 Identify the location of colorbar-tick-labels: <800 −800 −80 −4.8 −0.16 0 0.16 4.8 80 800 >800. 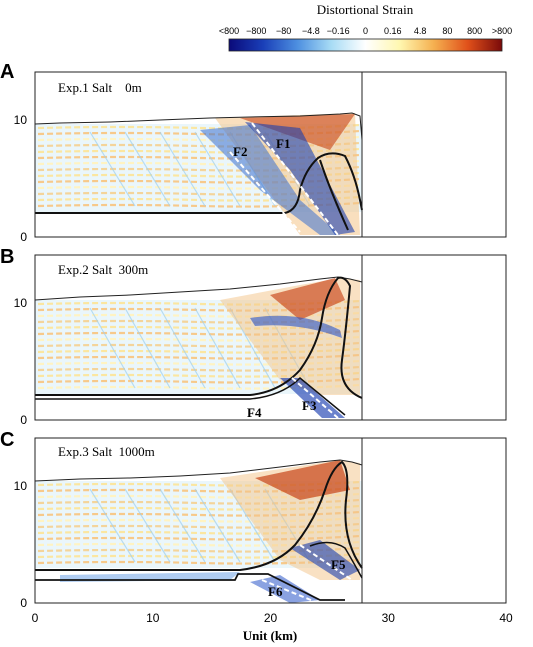
(365, 31).